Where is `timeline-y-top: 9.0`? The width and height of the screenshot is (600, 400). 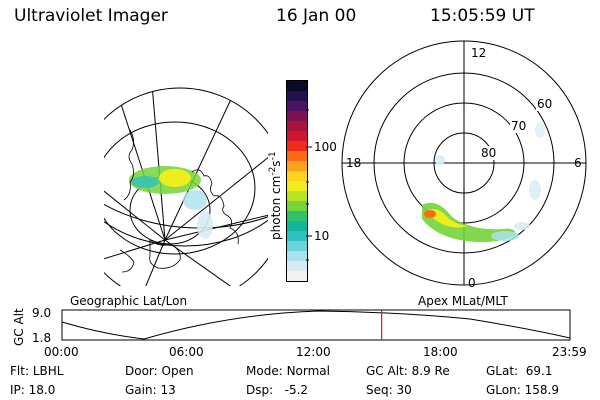
timeline-y-top: 9.0 is located at coordinates (42, 313).